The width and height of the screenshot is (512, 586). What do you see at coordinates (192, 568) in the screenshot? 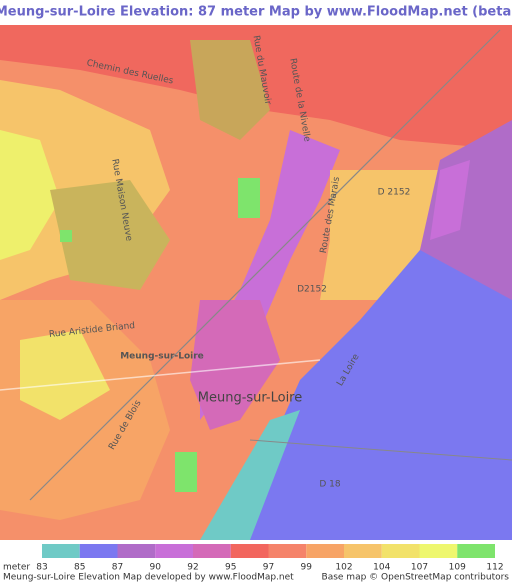
I see `legend-value: 92` at bounding box center [192, 568].